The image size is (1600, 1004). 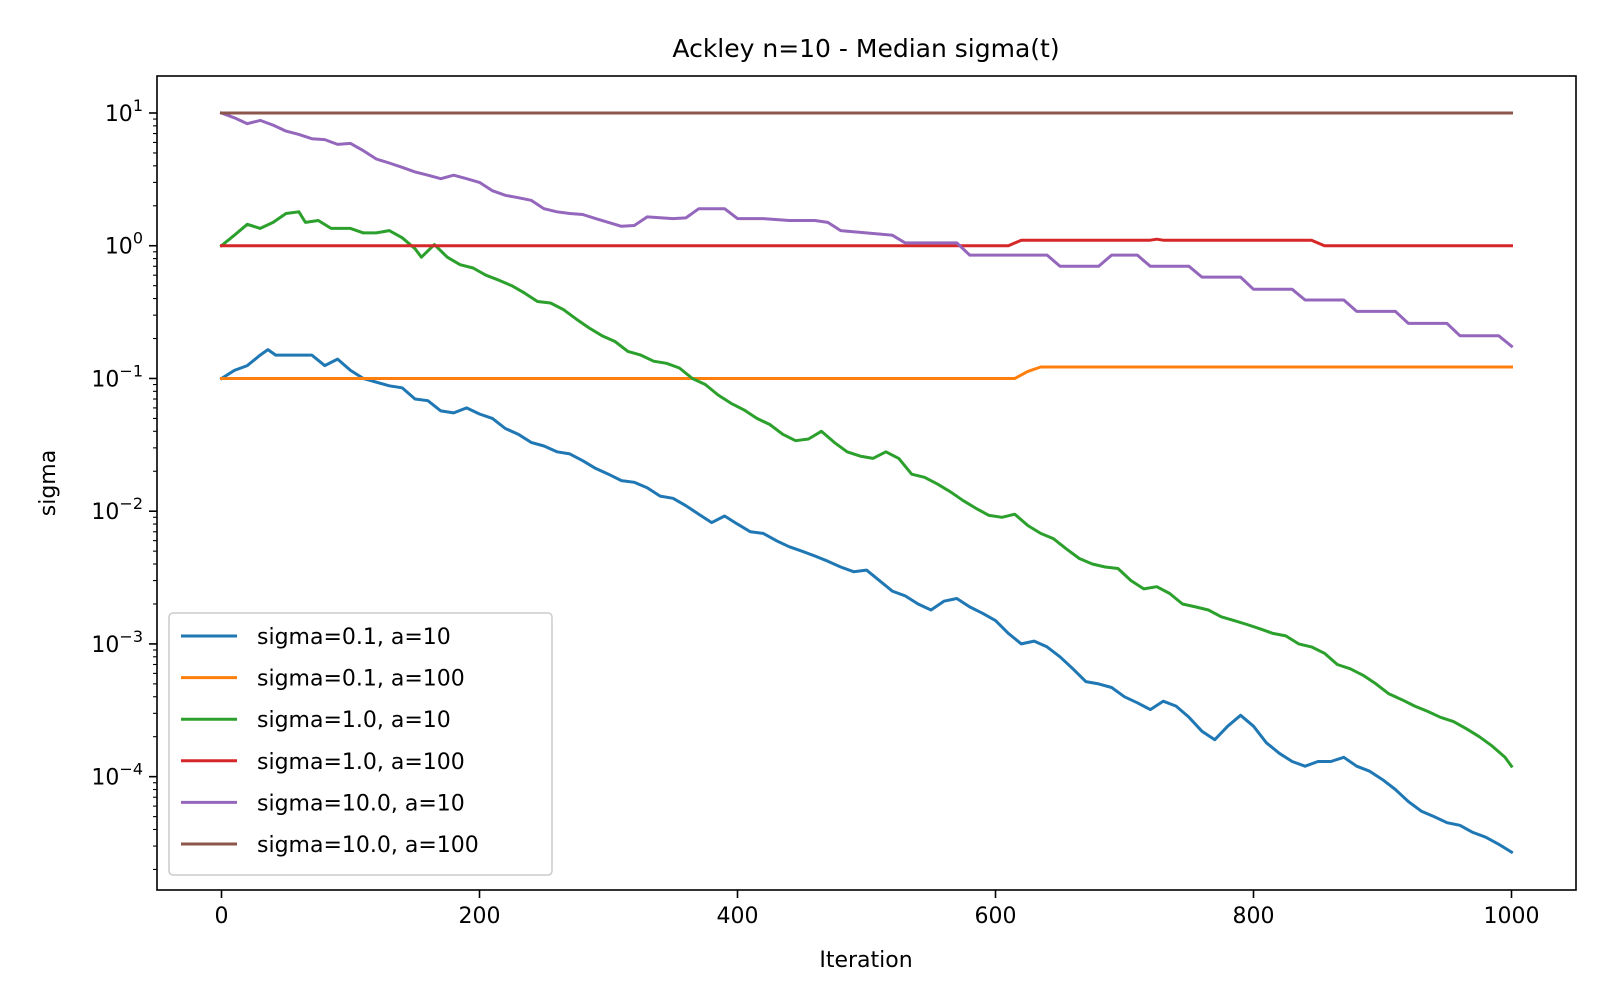 I want to click on x-tick-label-1: 200, so click(x=480, y=916).